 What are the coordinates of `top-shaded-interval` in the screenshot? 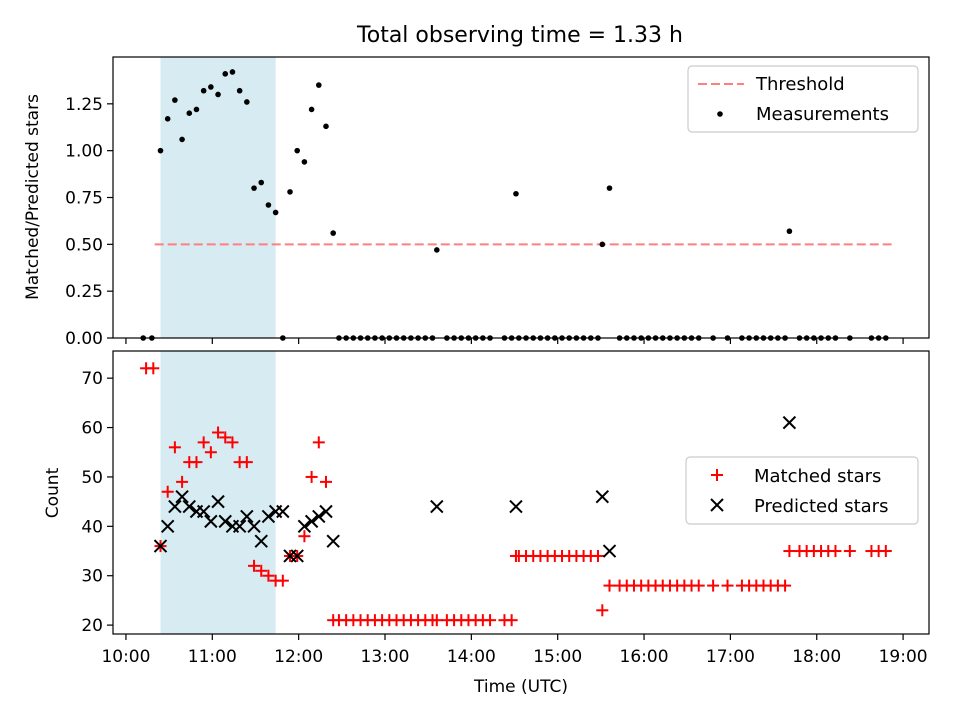 It's located at (218, 197).